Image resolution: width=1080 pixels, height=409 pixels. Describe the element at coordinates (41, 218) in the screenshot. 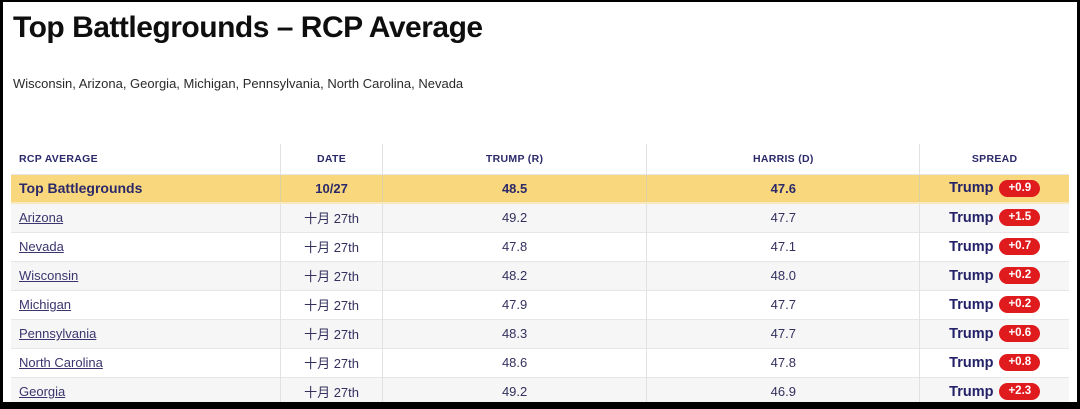

I see `state-link-arizona: Arizona` at that location.